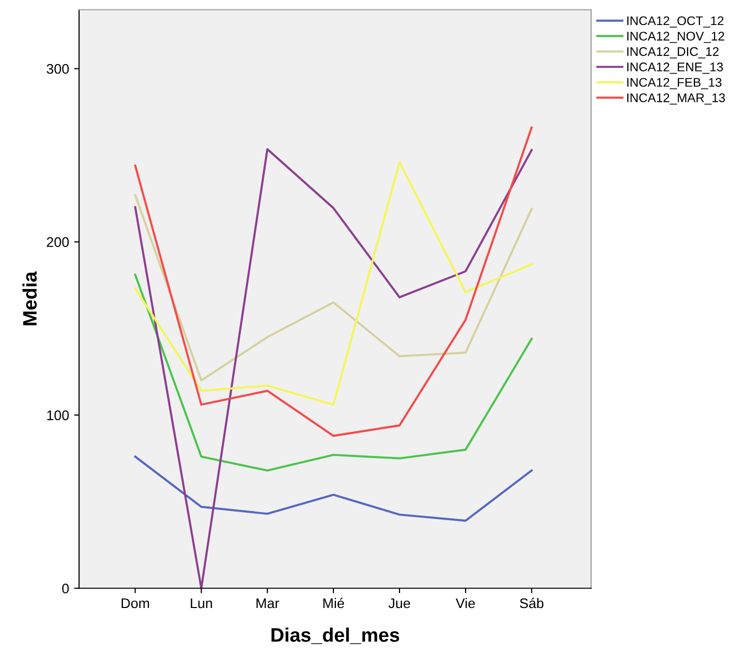 The height and width of the screenshot is (650, 753). I want to click on y-axis-title: Media, so click(29, 298).